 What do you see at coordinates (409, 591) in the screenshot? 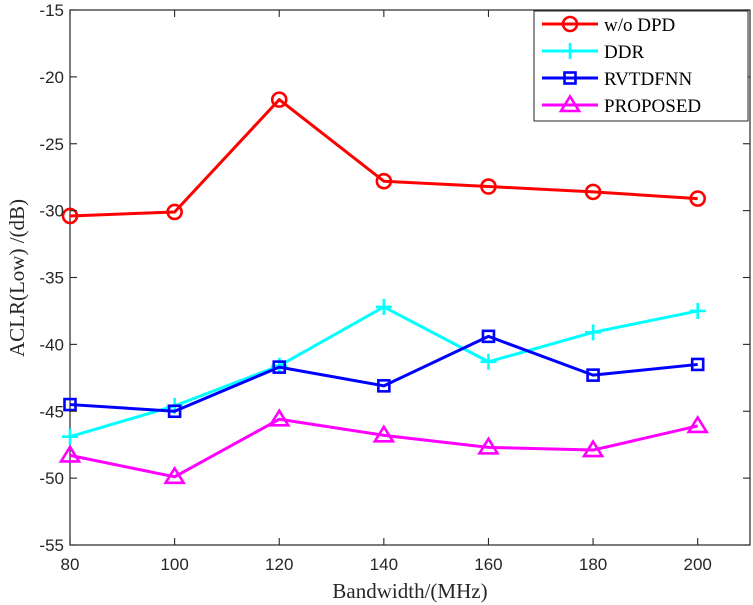
I see `x-axis-label: Bandwidth/(MHz)` at bounding box center [409, 591].